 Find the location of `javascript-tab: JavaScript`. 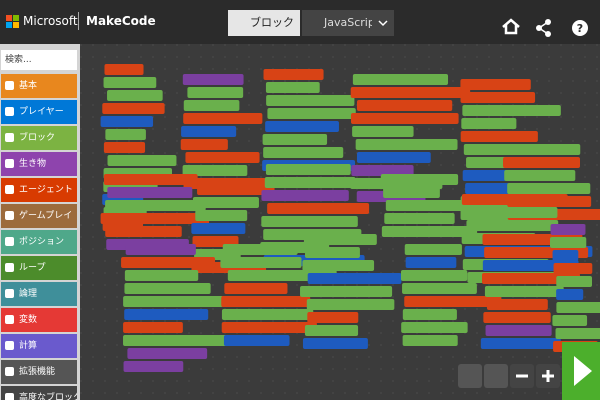

javascript-tab: JavaScript is located at coordinates (340, 23).